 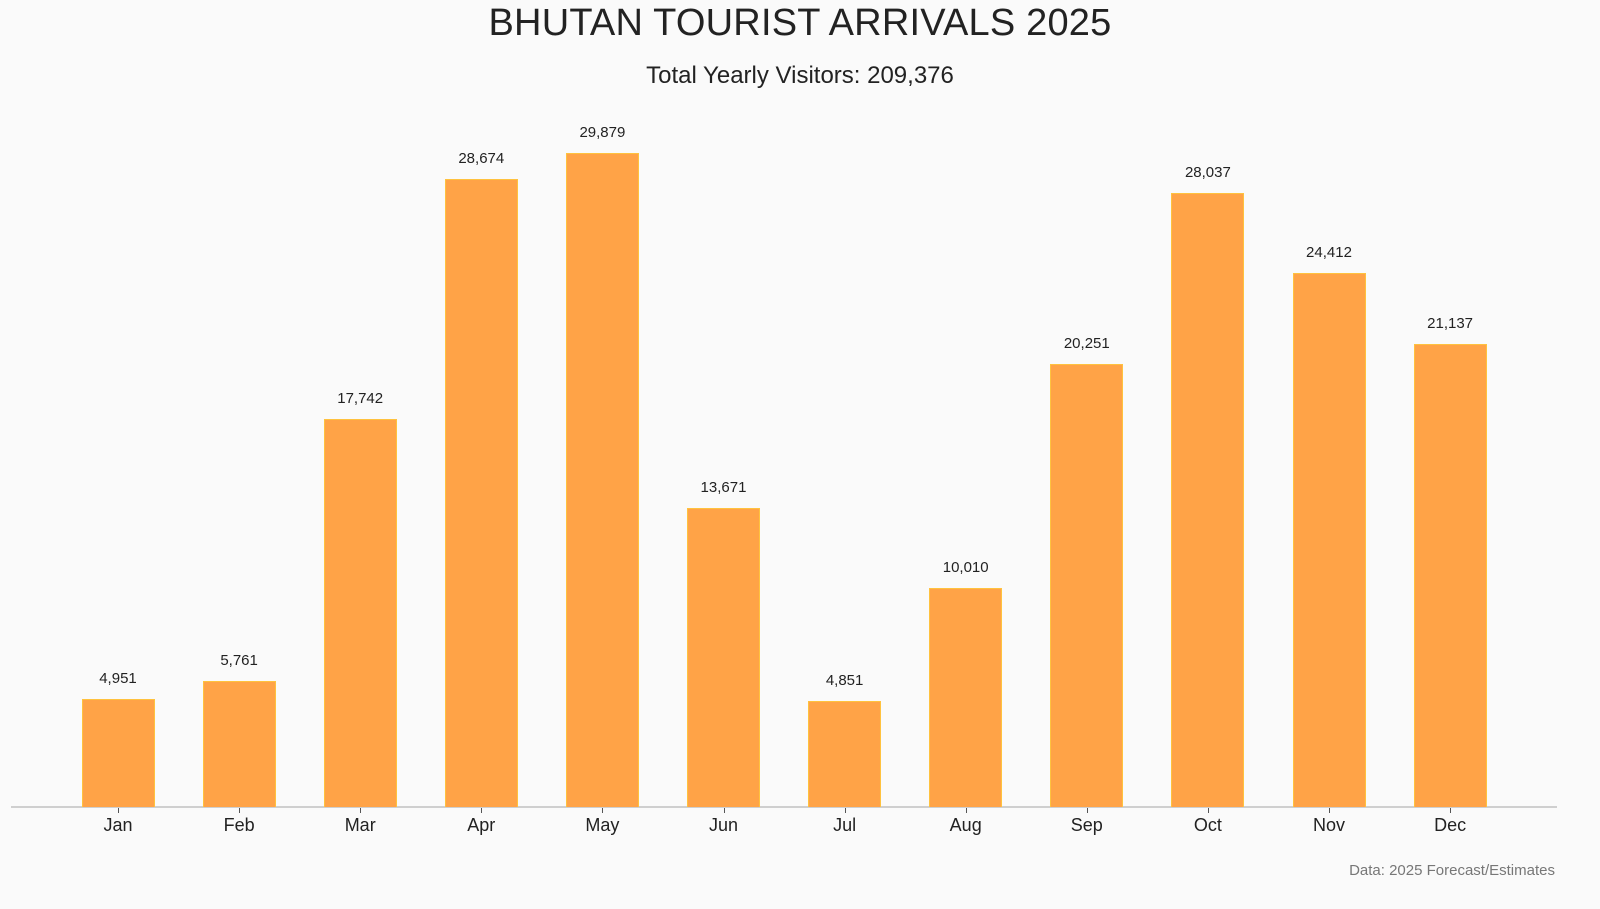 What do you see at coordinates (602, 825) in the screenshot?
I see `x-axis-tick-label: May` at bounding box center [602, 825].